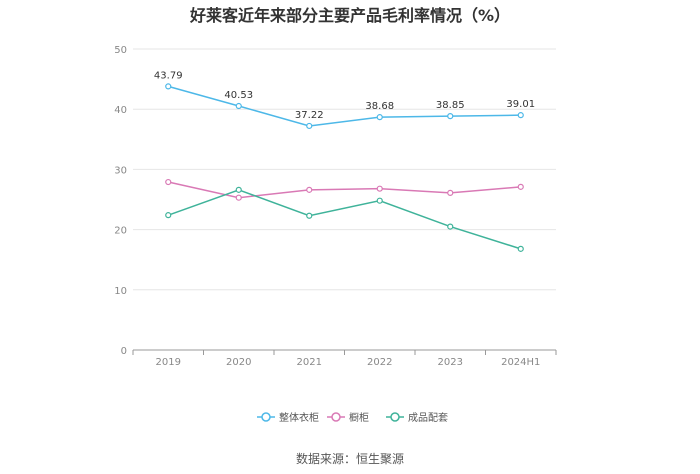  What do you see at coordinates (379, 362) in the screenshot?
I see `x-tick-label: 2022` at bounding box center [379, 362].